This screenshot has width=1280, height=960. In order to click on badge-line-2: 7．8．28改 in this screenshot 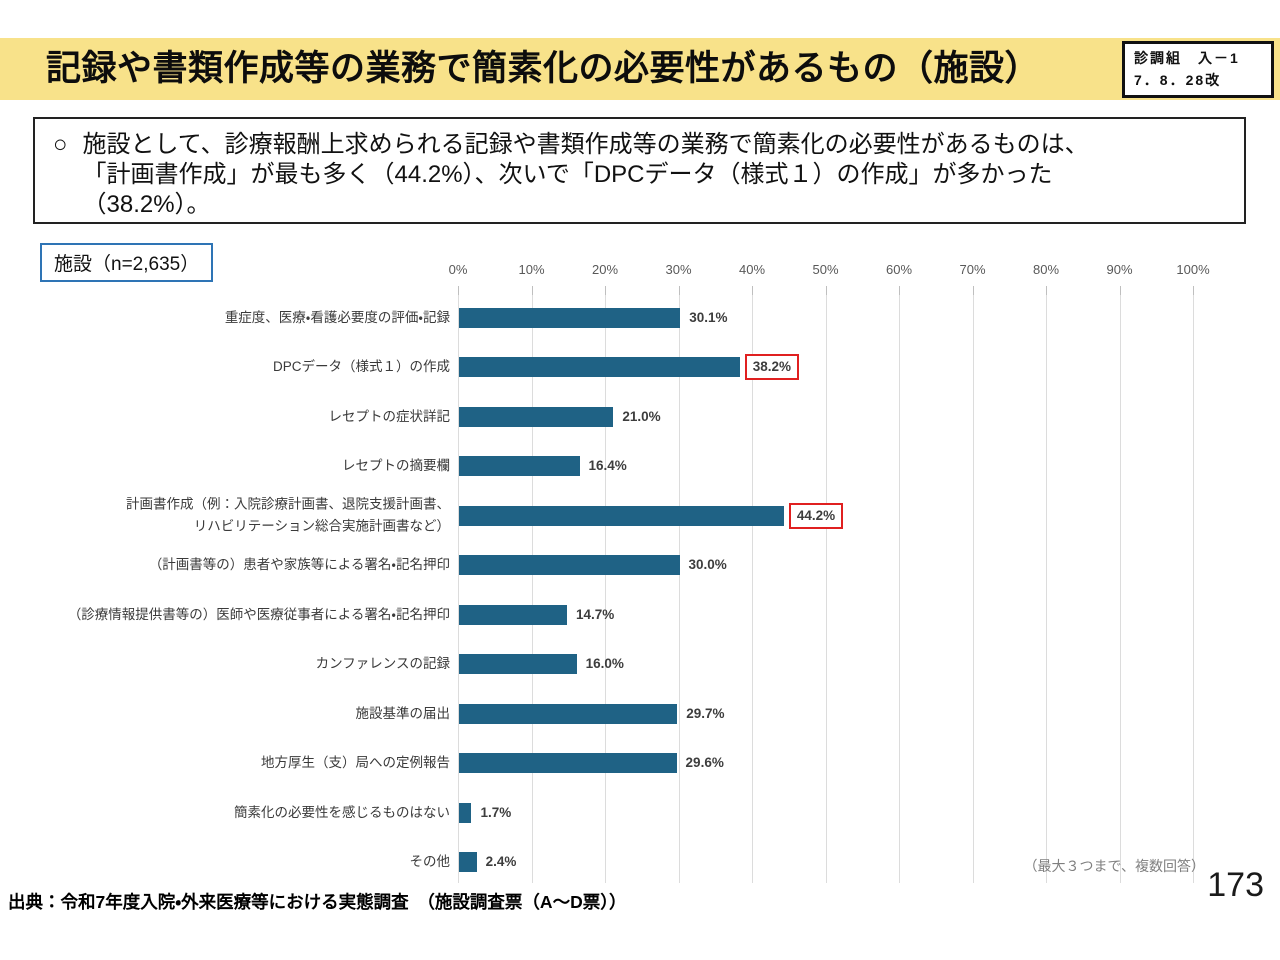, I will do `click(1178, 79)`.